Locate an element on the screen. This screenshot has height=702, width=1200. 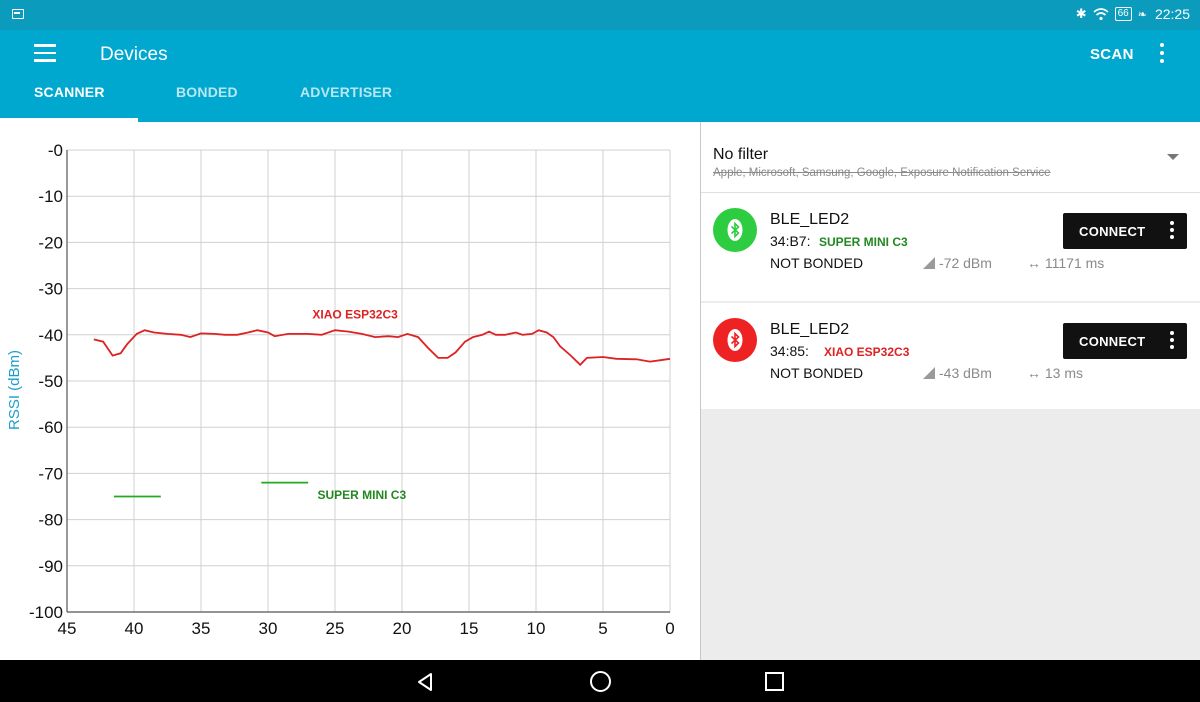
device-interval: ↔ 11171 ms is located at coordinates (1065, 263).